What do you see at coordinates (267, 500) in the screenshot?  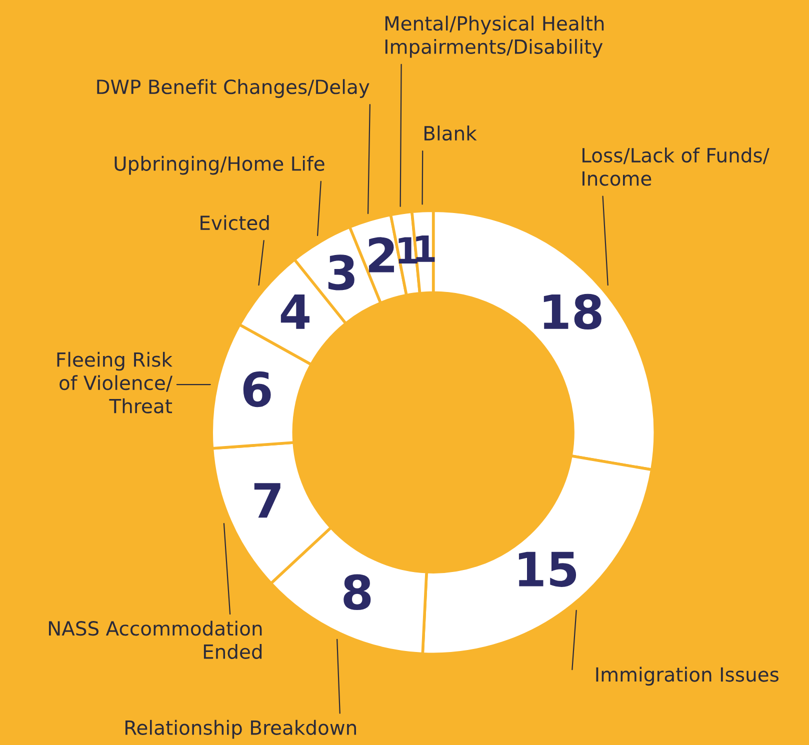 I see `data-label: 7` at bounding box center [267, 500].